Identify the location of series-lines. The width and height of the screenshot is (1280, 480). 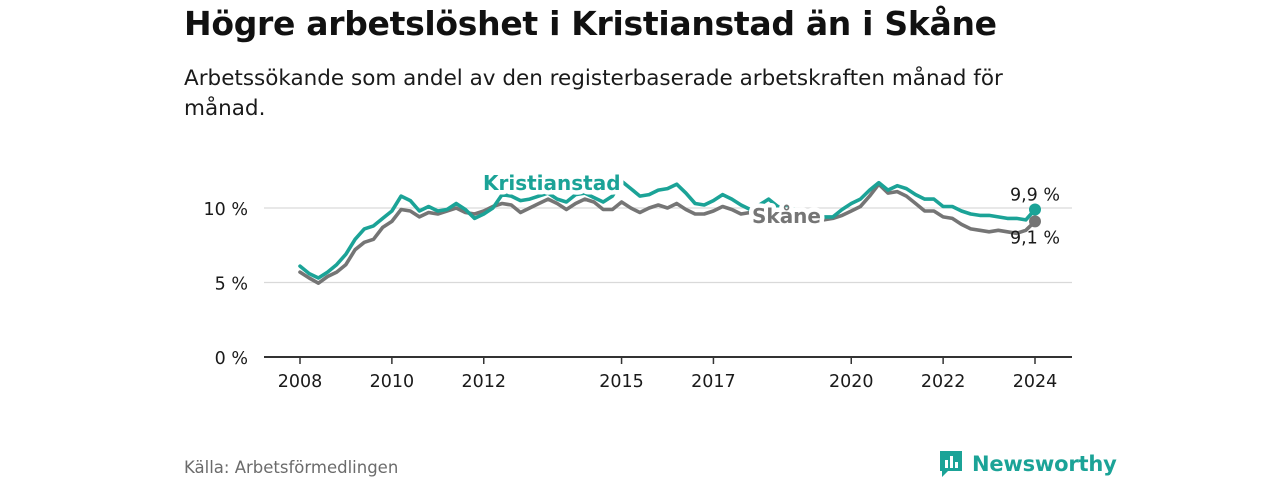
(667, 232).